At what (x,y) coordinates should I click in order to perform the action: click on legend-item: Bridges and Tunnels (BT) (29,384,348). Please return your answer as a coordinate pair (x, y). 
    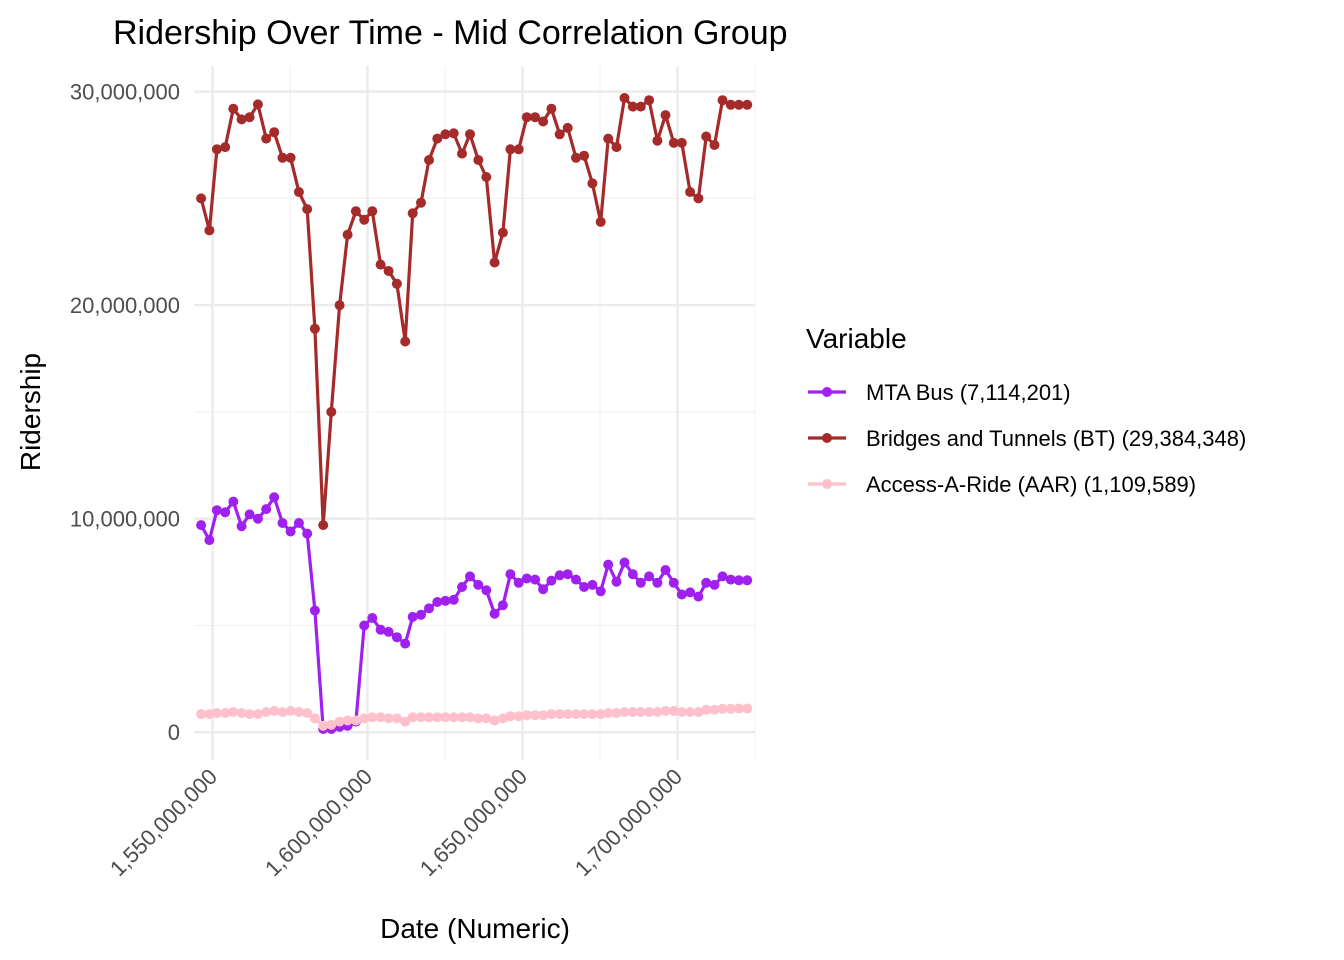
    Looking at the image, I should click on (1027, 438).